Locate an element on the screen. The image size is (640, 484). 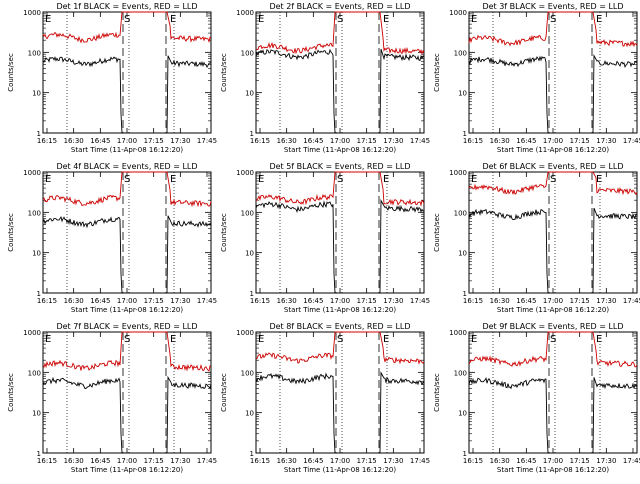
chart-title: Det 9f BLACK = Events, RED = LLD is located at coordinates (552, 326).